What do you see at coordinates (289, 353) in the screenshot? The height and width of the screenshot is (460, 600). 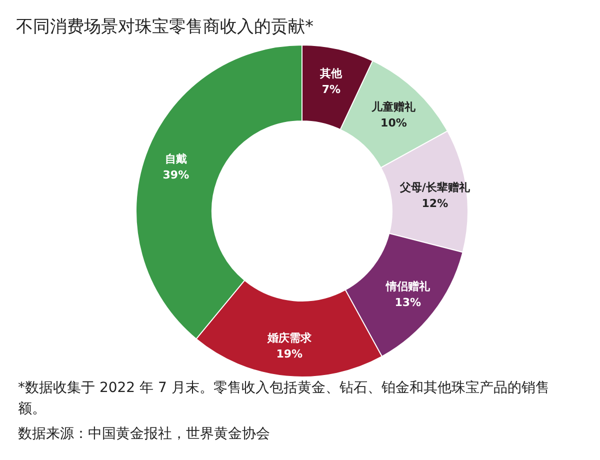 I see `data-label: 19%` at bounding box center [289, 353].